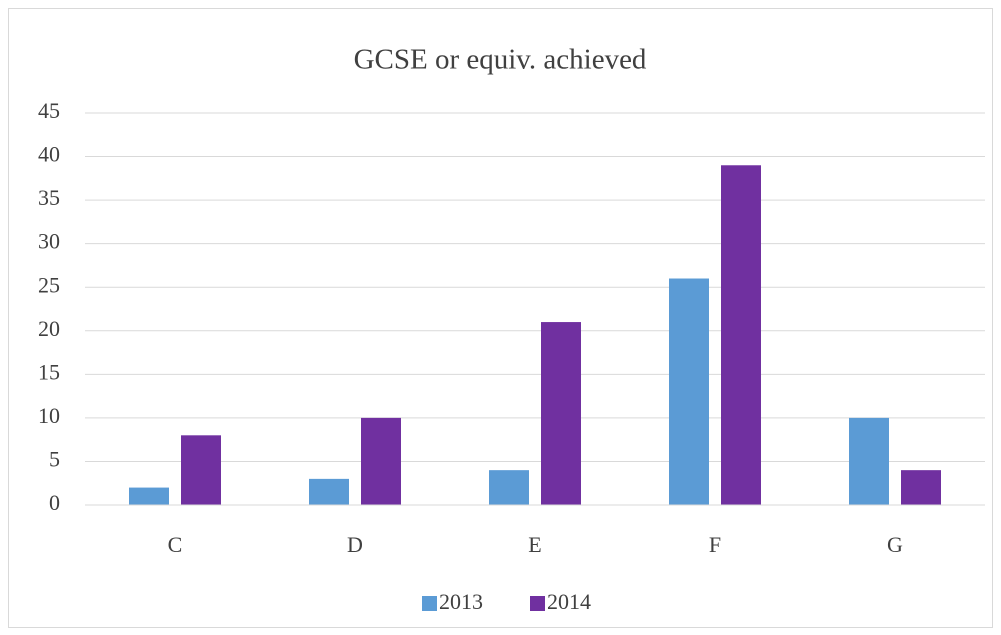 The width and height of the screenshot is (1001, 635). What do you see at coordinates (569, 601) in the screenshot?
I see `legend-label: 2014` at bounding box center [569, 601].